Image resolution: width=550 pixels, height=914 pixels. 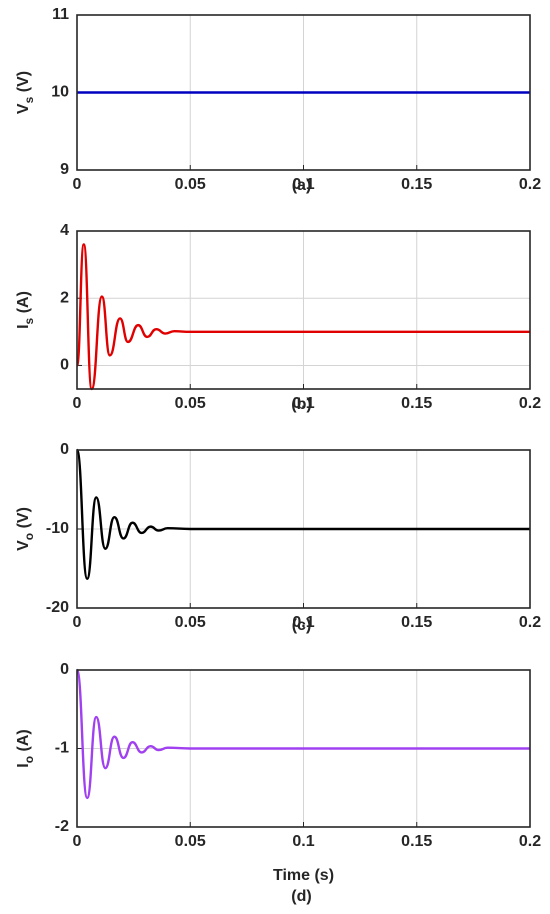 I want to click on y-axis-label: Vo (V), so click(x=25, y=529).